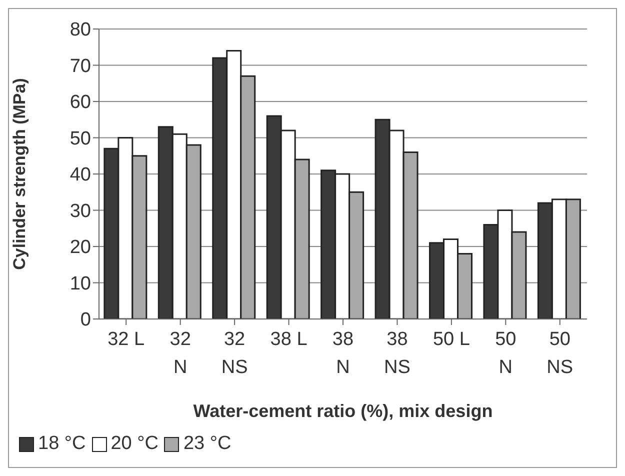 Image resolution: width=625 pixels, height=476 pixels. What do you see at coordinates (207, 444) in the screenshot?
I see `legend-label: 23 °C` at bounding box center [207, 444].